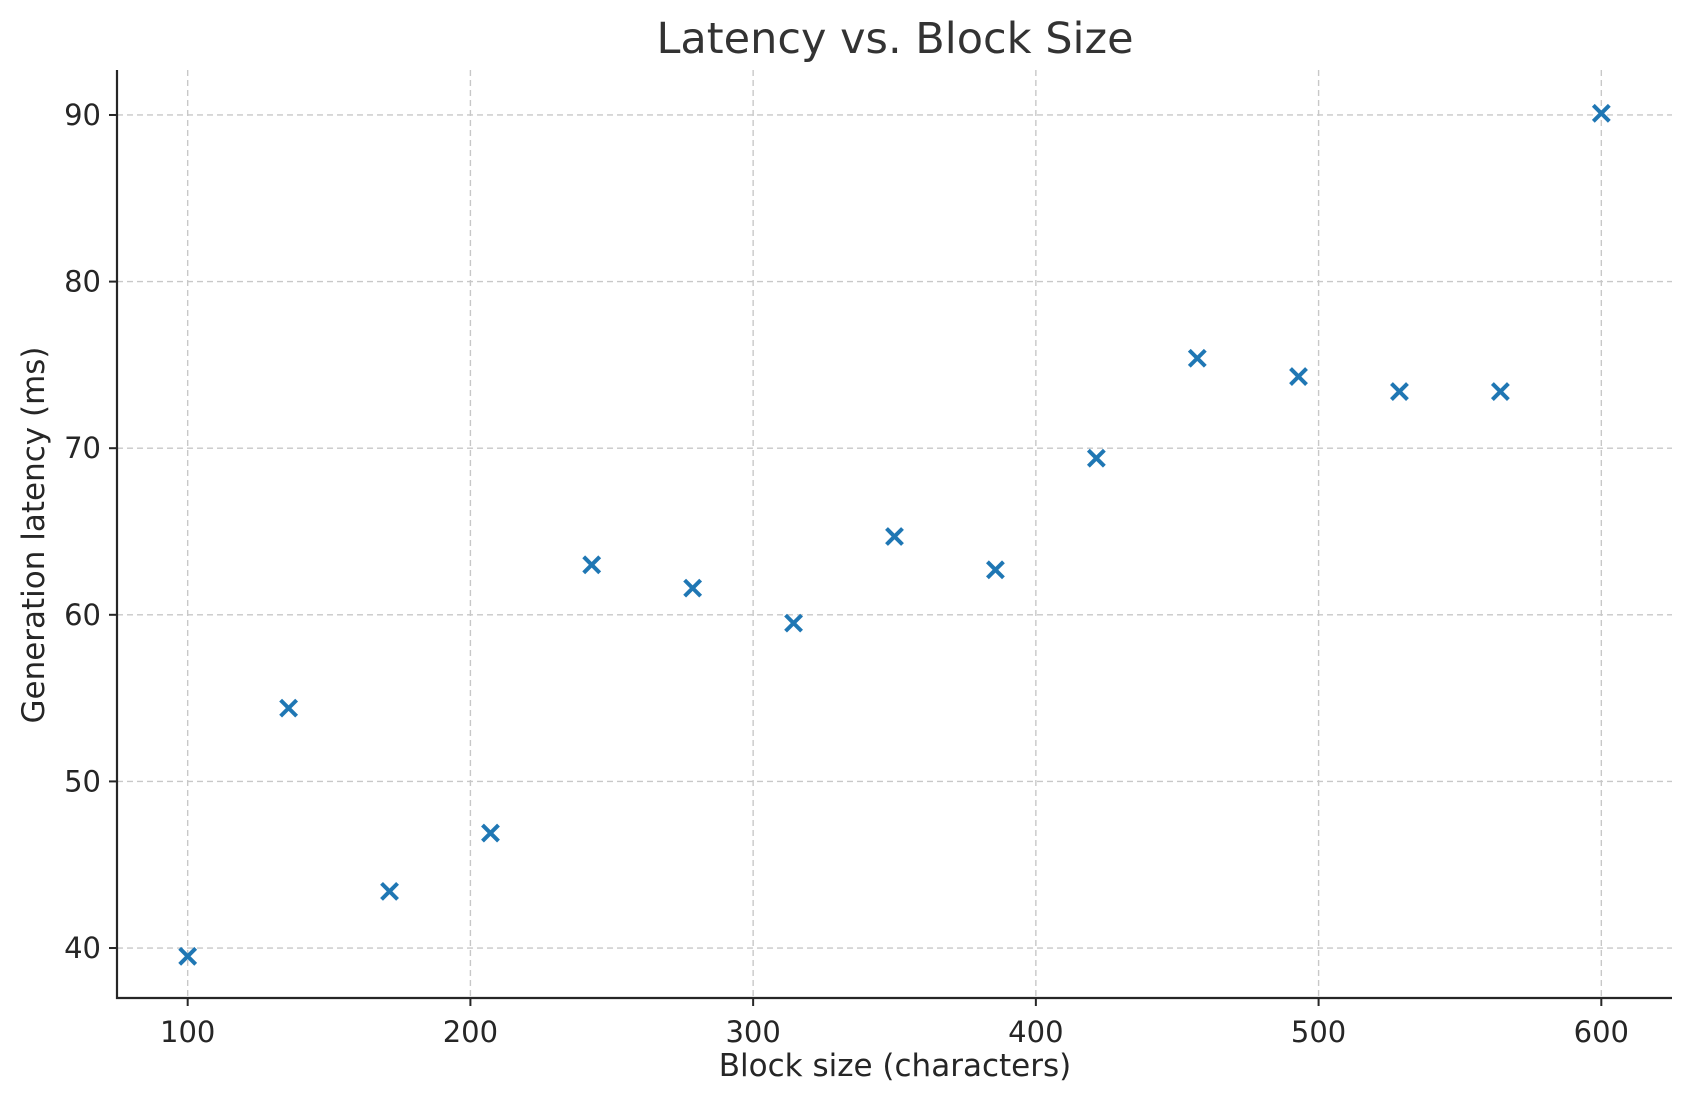 The width and height of the screenshot is (1686, 1101). Describe the element at coordinates (187, 1032) in the screenshot. I see `x-tick-label: 100` at that location.